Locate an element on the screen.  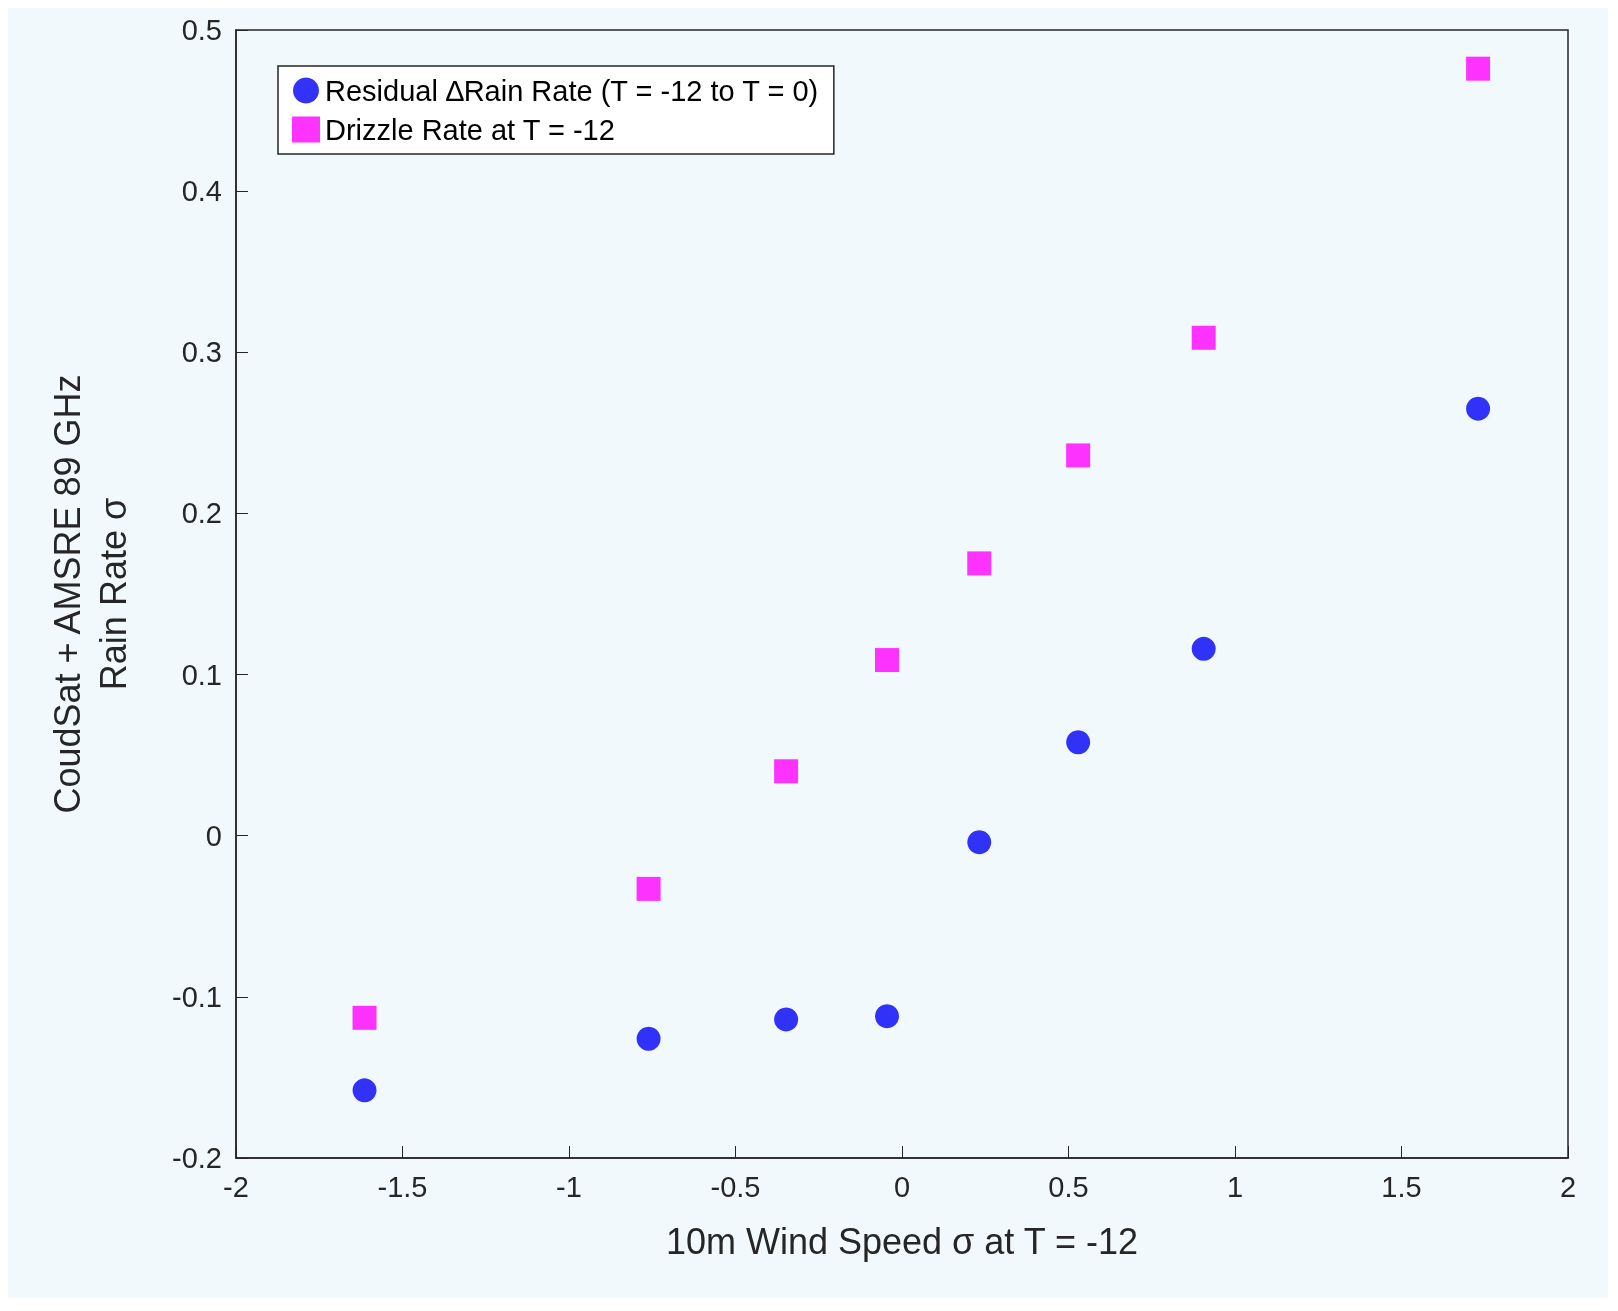
y-tick-label: 0.3 is located at coordinates (201, 352).